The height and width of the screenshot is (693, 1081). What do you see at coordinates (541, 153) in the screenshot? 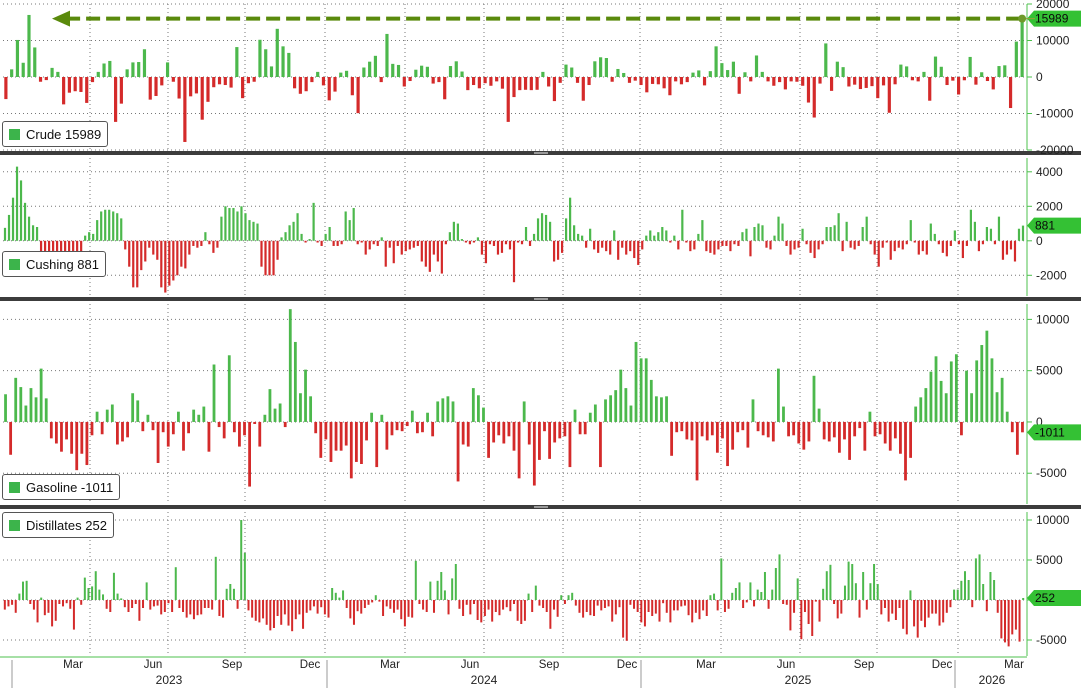
I see `separator-grip` at bounding box center [541, 153].